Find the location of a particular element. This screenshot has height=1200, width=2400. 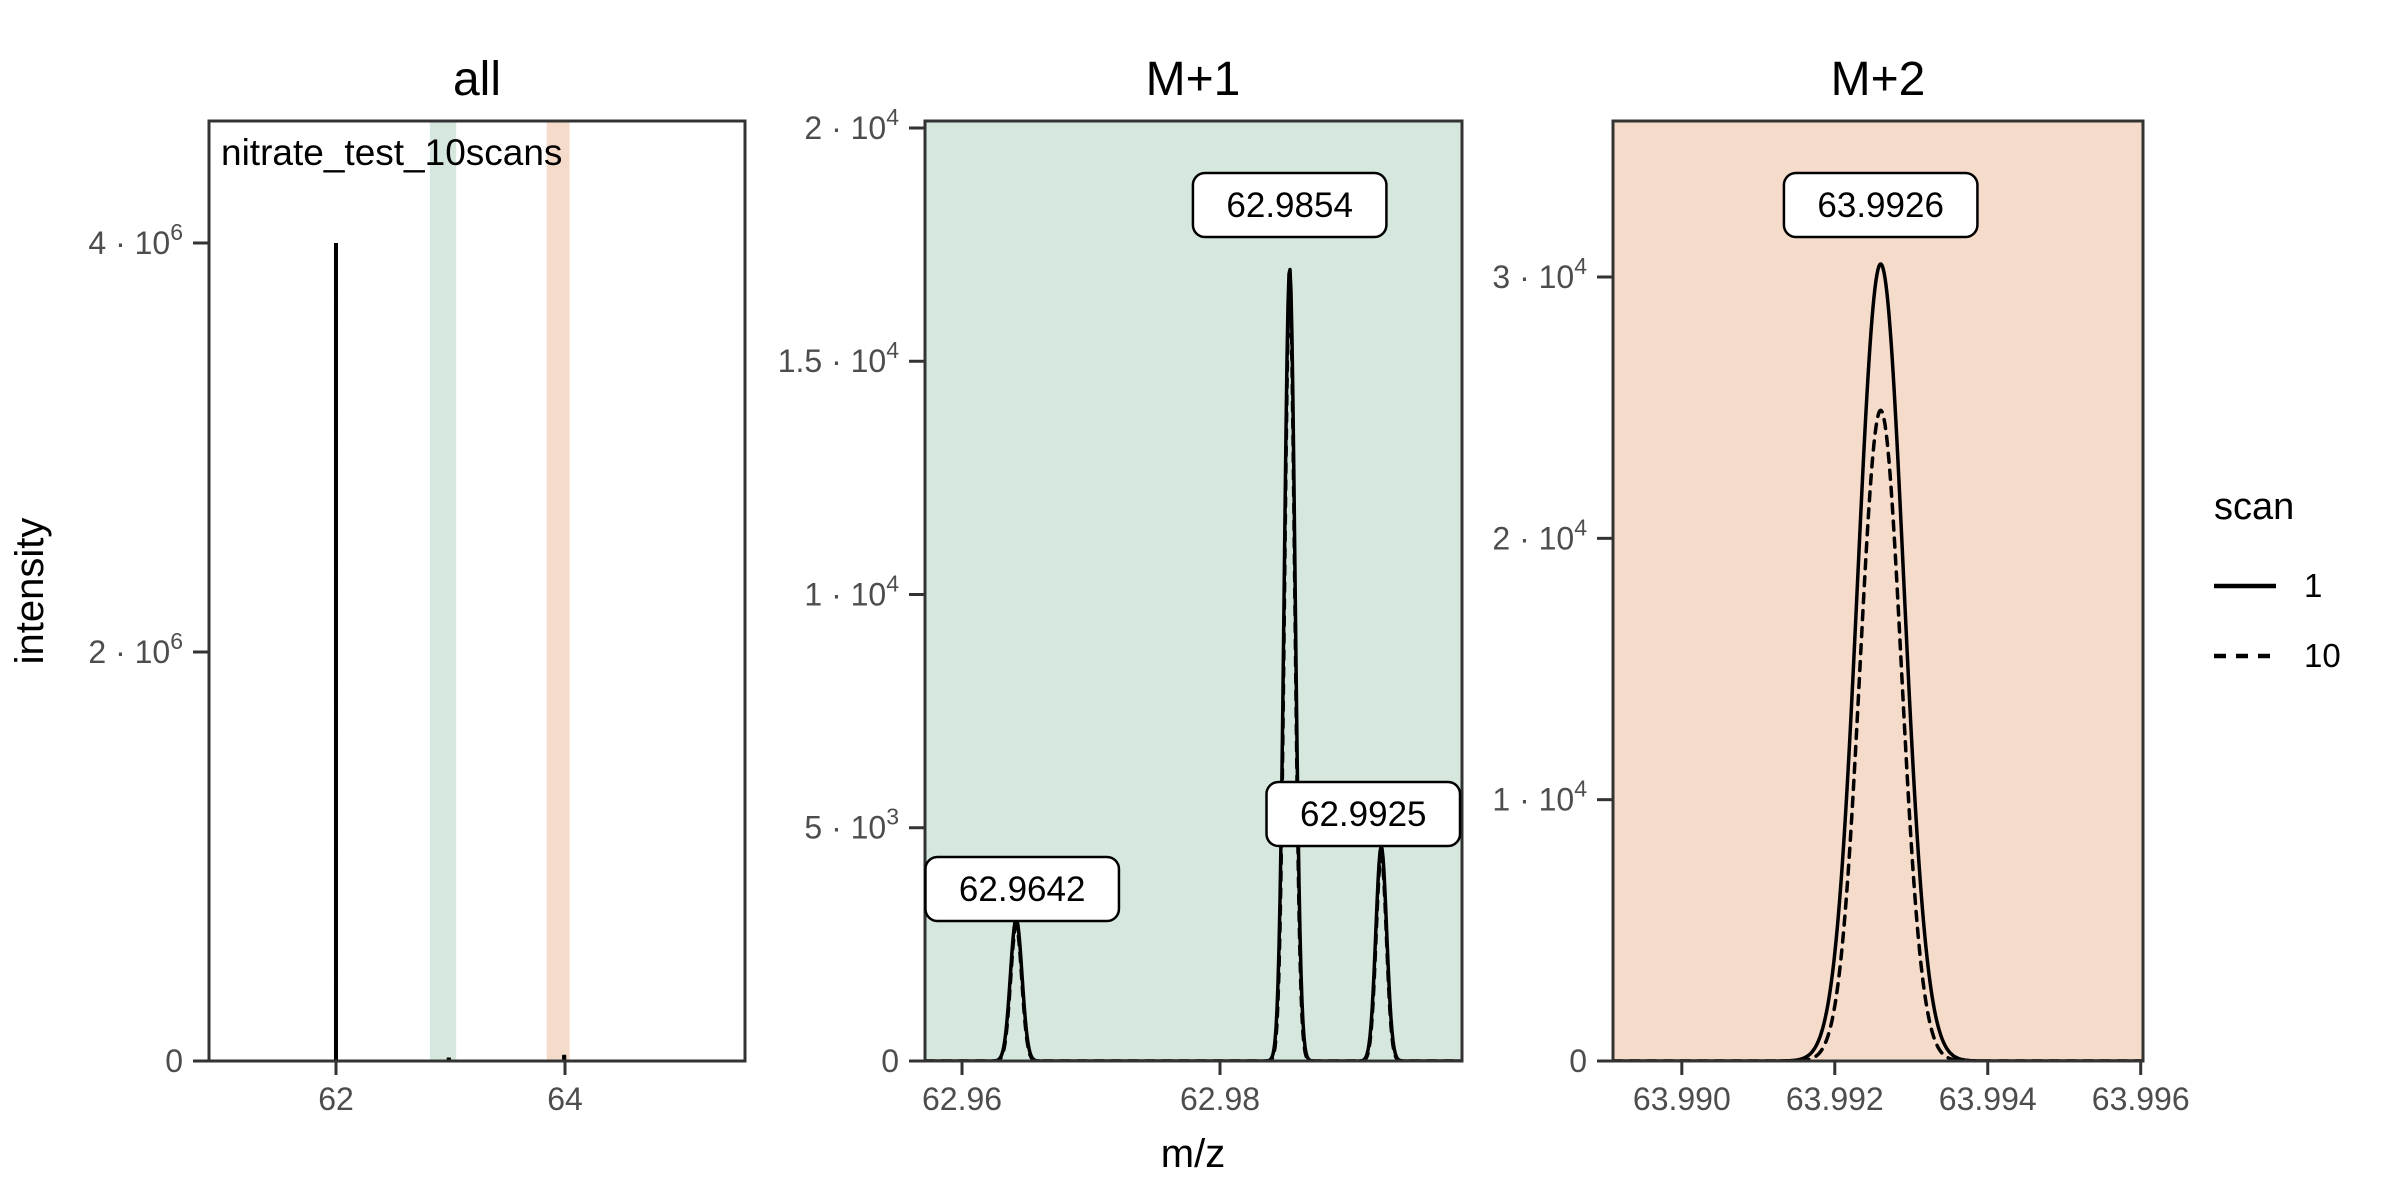

peak-label-box-62.9642 is located at coordinates (1022, 889).